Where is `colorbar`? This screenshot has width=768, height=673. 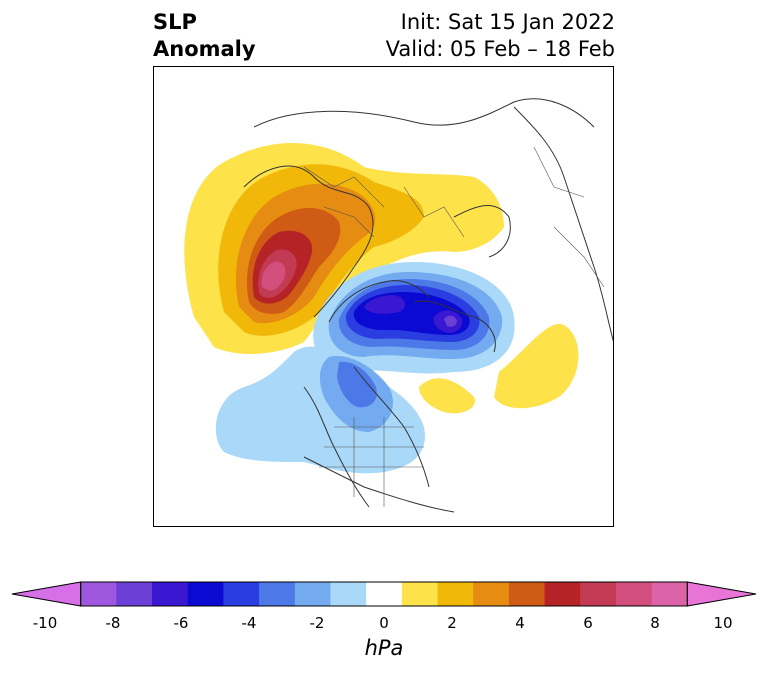
colorbar is located at coordinates (384, 594).